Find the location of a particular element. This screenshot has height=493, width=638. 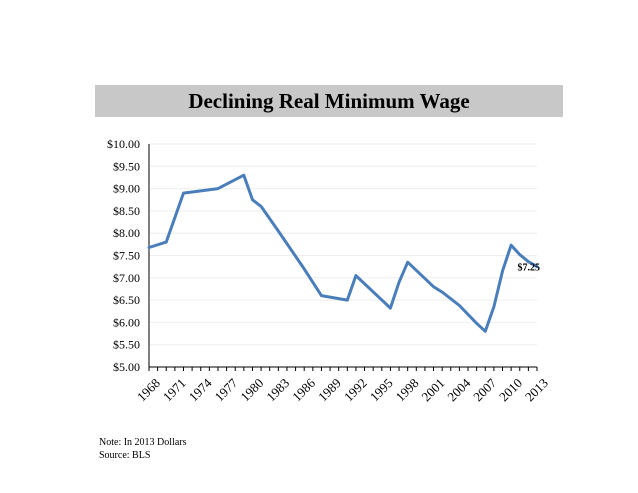

x-tick-label: 1989 is located at coordinates (329, 389).